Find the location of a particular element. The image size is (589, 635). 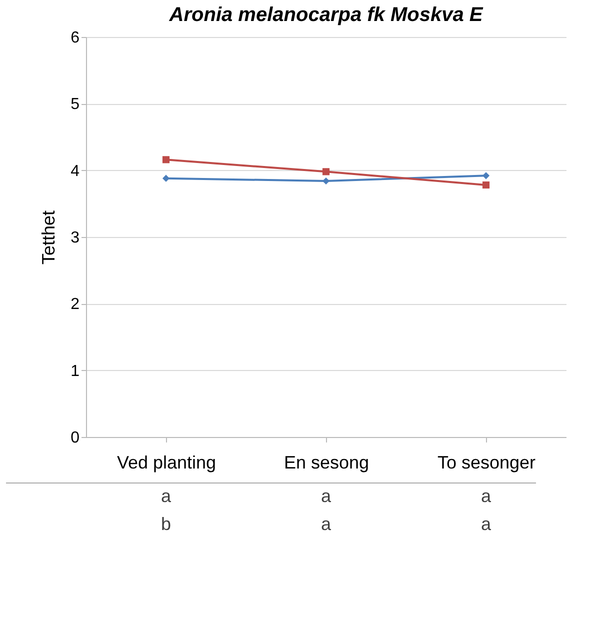

y-tick-label: 4 is located at coordinates (75, 171).